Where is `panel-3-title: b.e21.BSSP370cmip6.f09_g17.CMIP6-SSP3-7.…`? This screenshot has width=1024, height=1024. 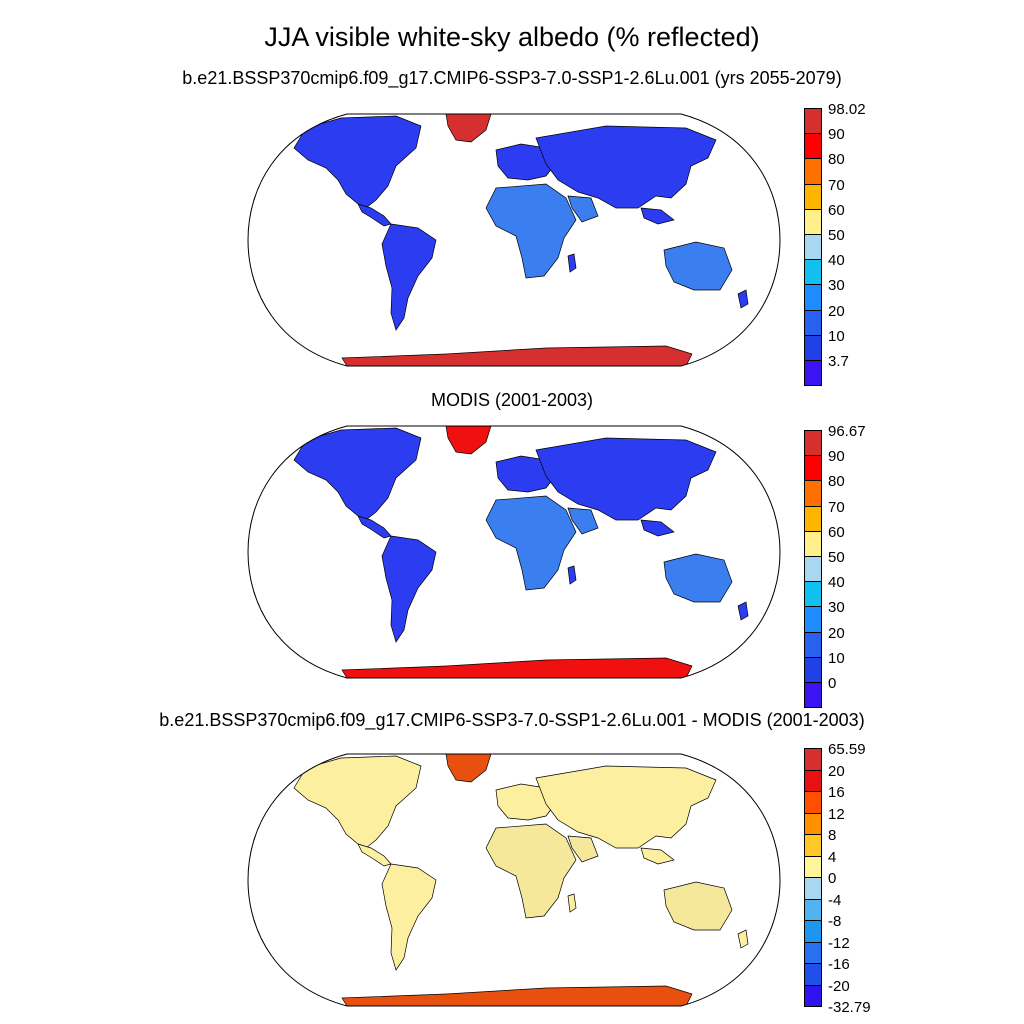 panel-3-title: b.e21.BSSP370cmip6.f09_g17.CMIP6-SSP3-7.… is located at coordinates (512, 720).